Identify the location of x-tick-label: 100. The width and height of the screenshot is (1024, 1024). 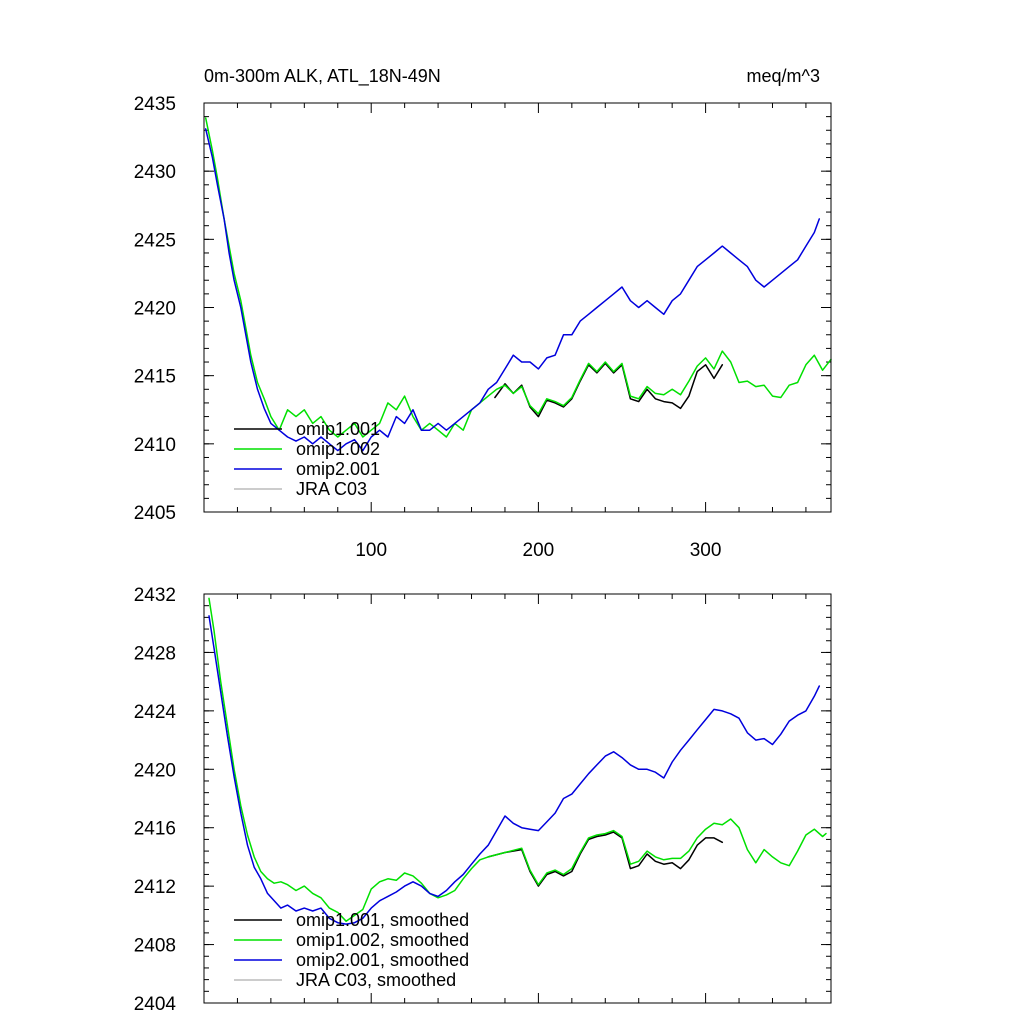
(371, 550).